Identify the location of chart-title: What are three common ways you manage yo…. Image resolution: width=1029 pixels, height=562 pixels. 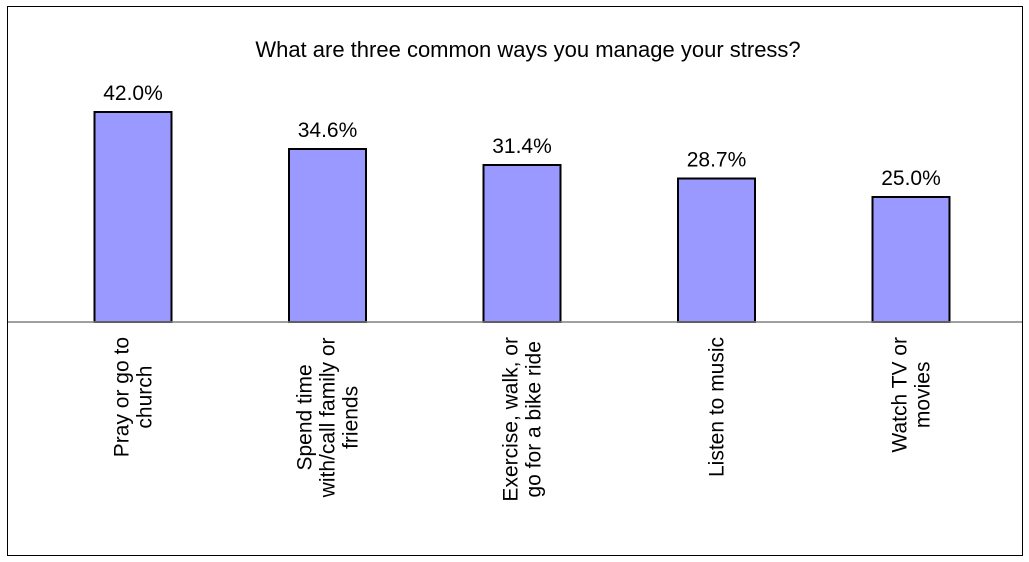
(527, 49).